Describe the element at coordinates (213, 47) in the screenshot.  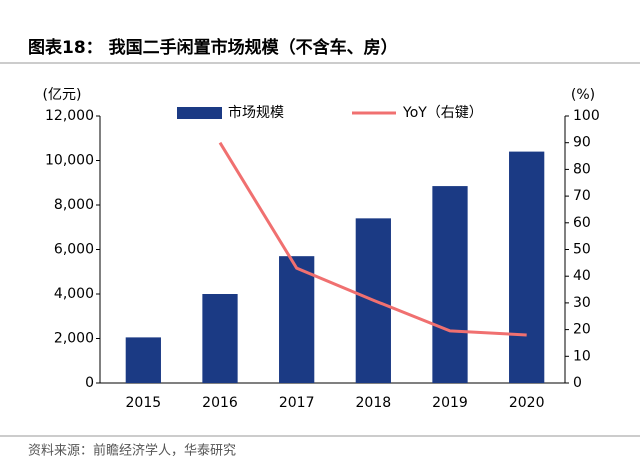
I see `chart-title: 图表18： 我国二手闲置市场规模（不含车、房）` at that location.